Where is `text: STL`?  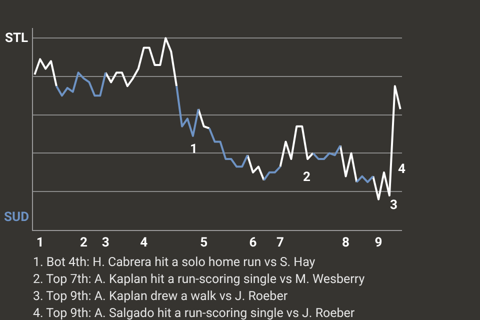
text: STL is located at coordinates (16, 38).